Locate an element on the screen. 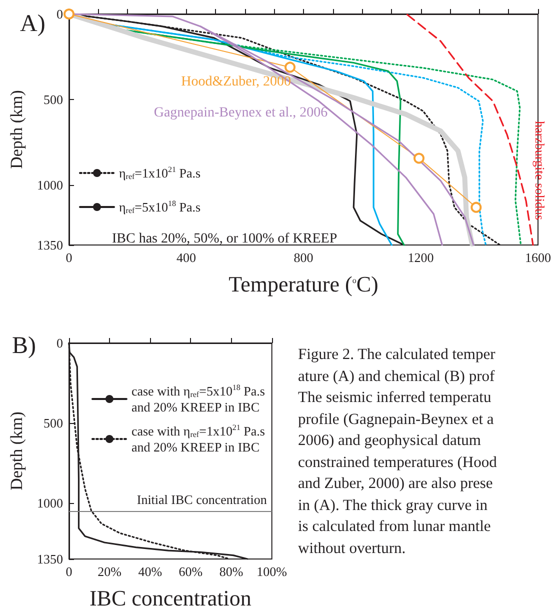  x-tick-label: 40% is located at coordinates (150, 571).